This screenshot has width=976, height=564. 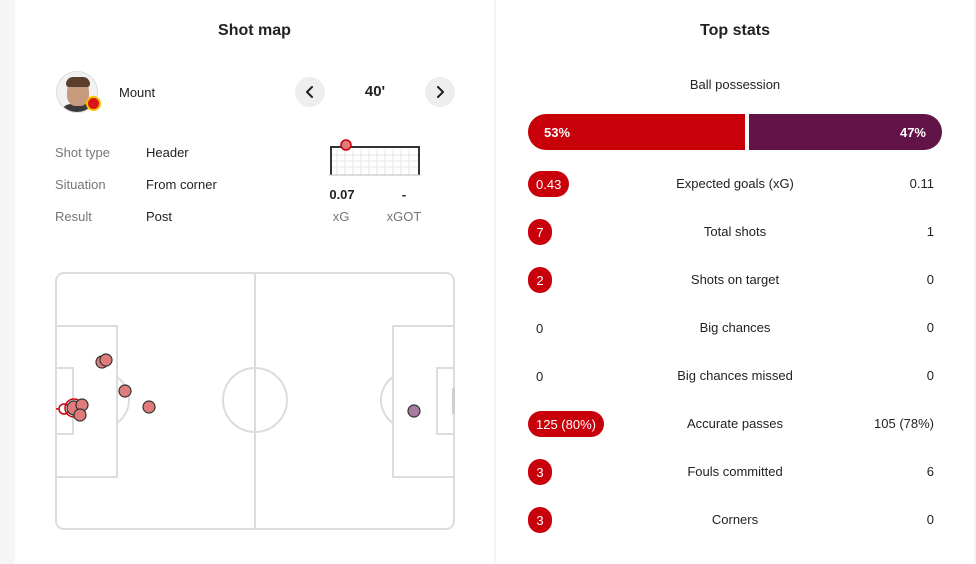 I want to click on stat-row: Total shots 7 1, so click(x=735, y=232).